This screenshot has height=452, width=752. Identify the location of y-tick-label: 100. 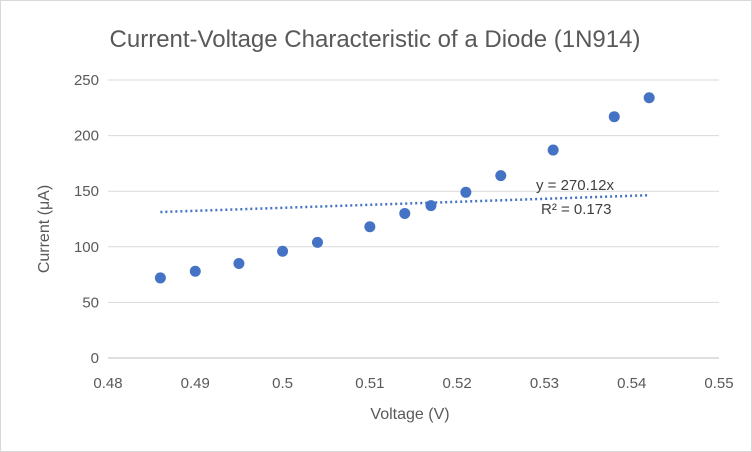
(86, 247).